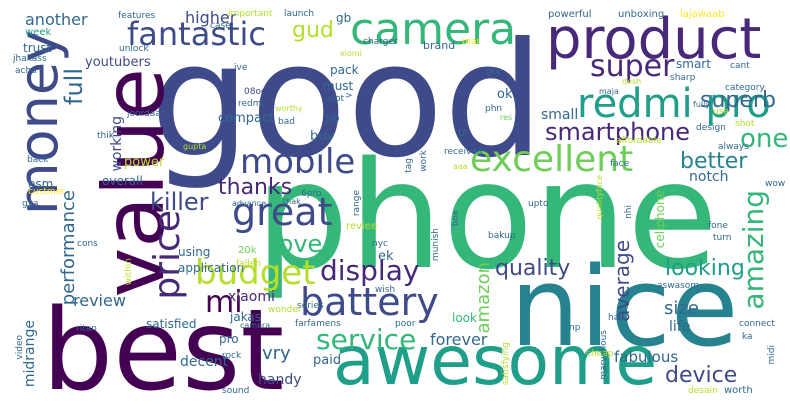  I want to click on word: charger, so click(380, 42).